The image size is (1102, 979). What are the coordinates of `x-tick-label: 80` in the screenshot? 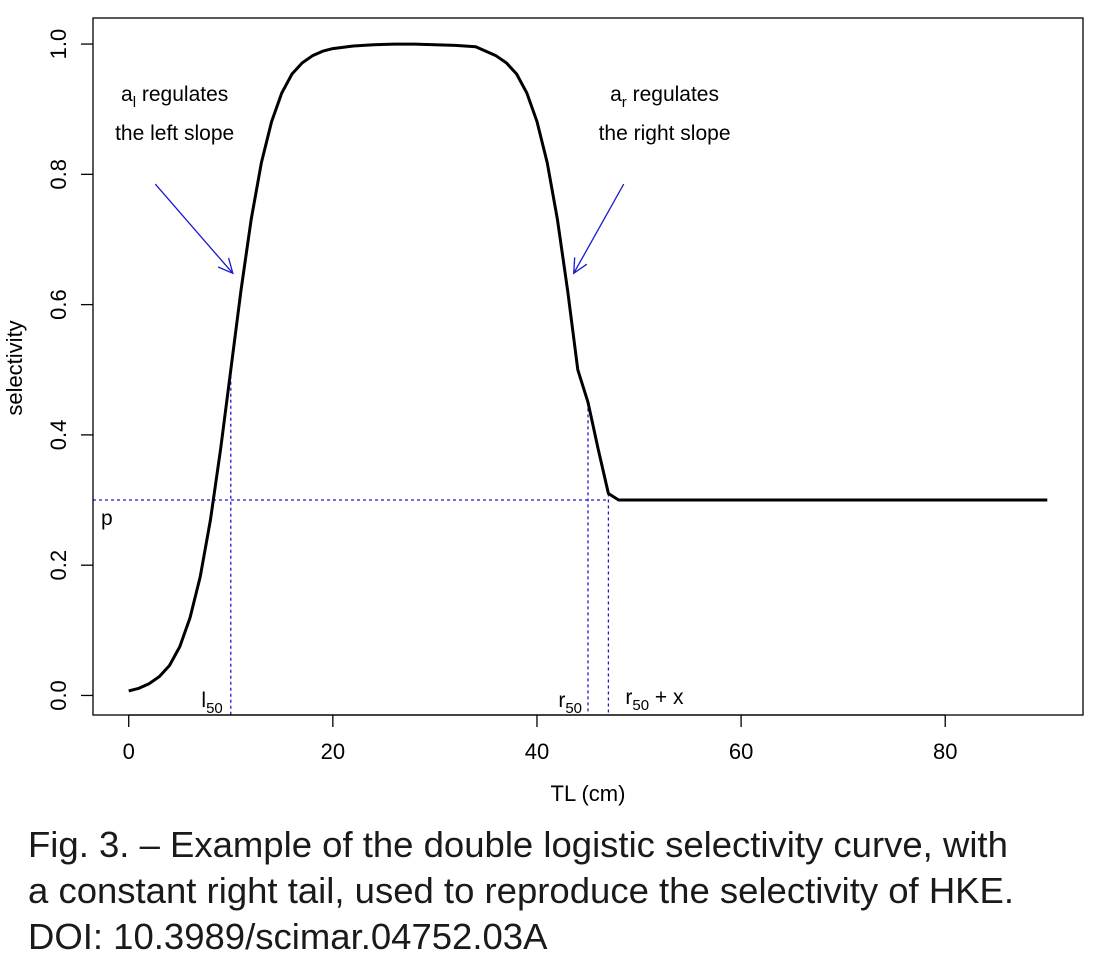 It's located at (945, 751).